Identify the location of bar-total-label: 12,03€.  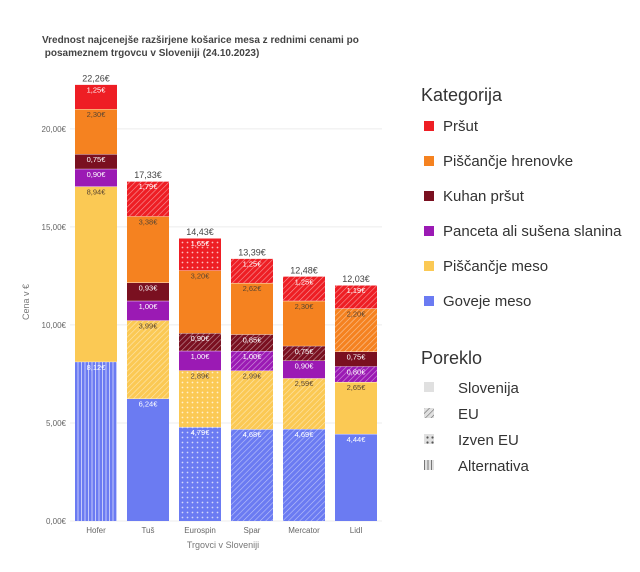
(356, 279).